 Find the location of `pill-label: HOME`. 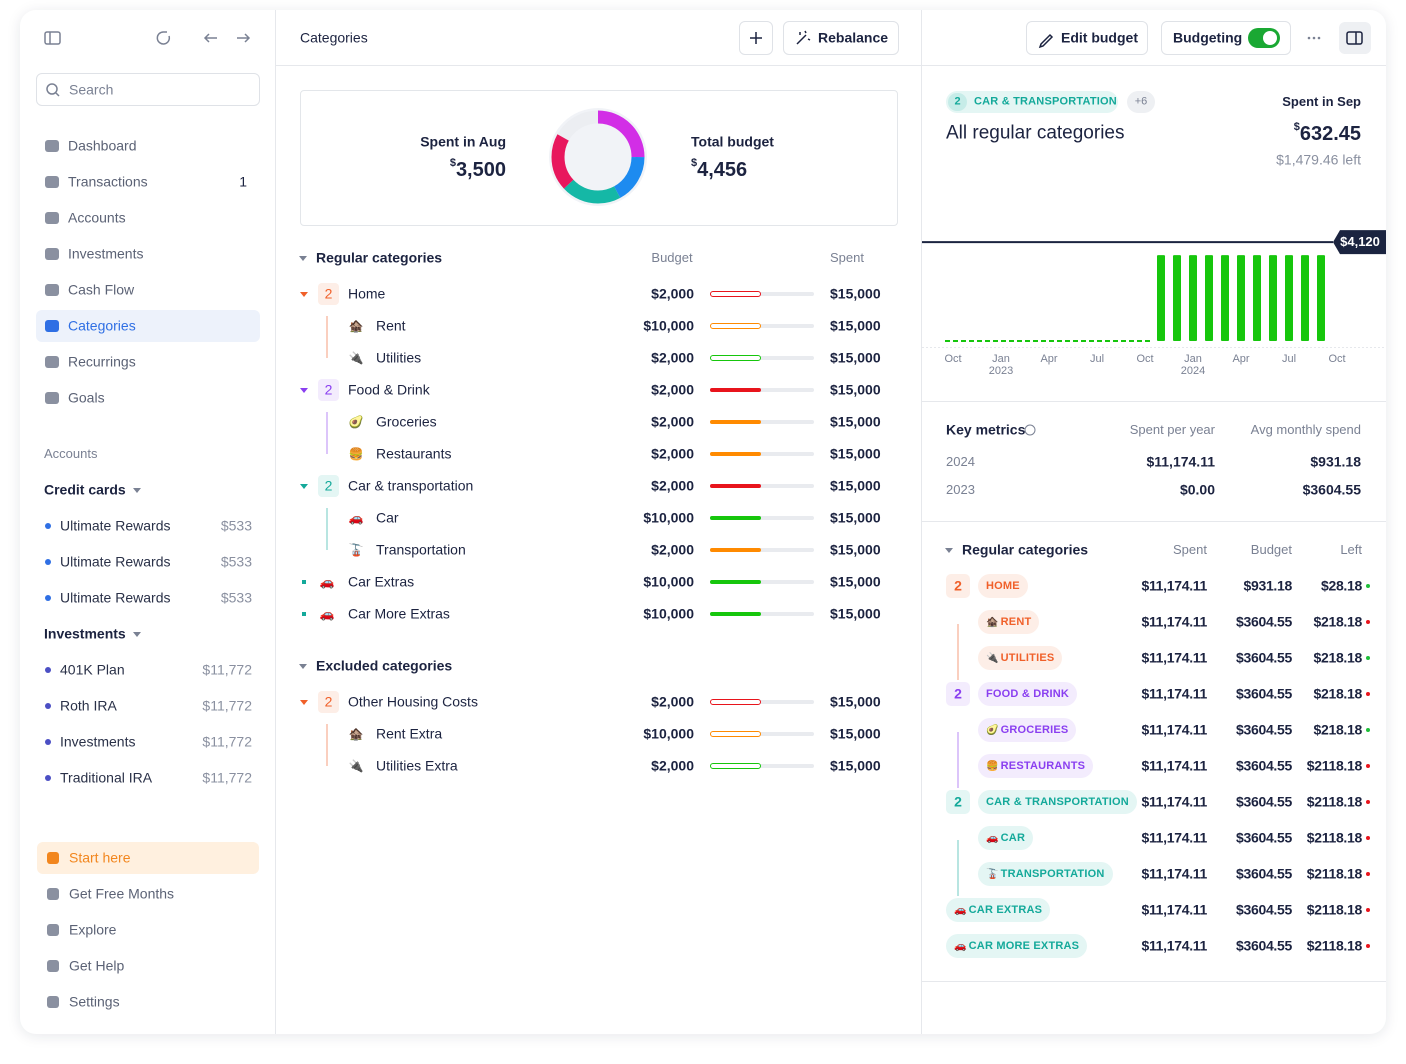

pill-label: HOME is located at coordinates (1003, 586).